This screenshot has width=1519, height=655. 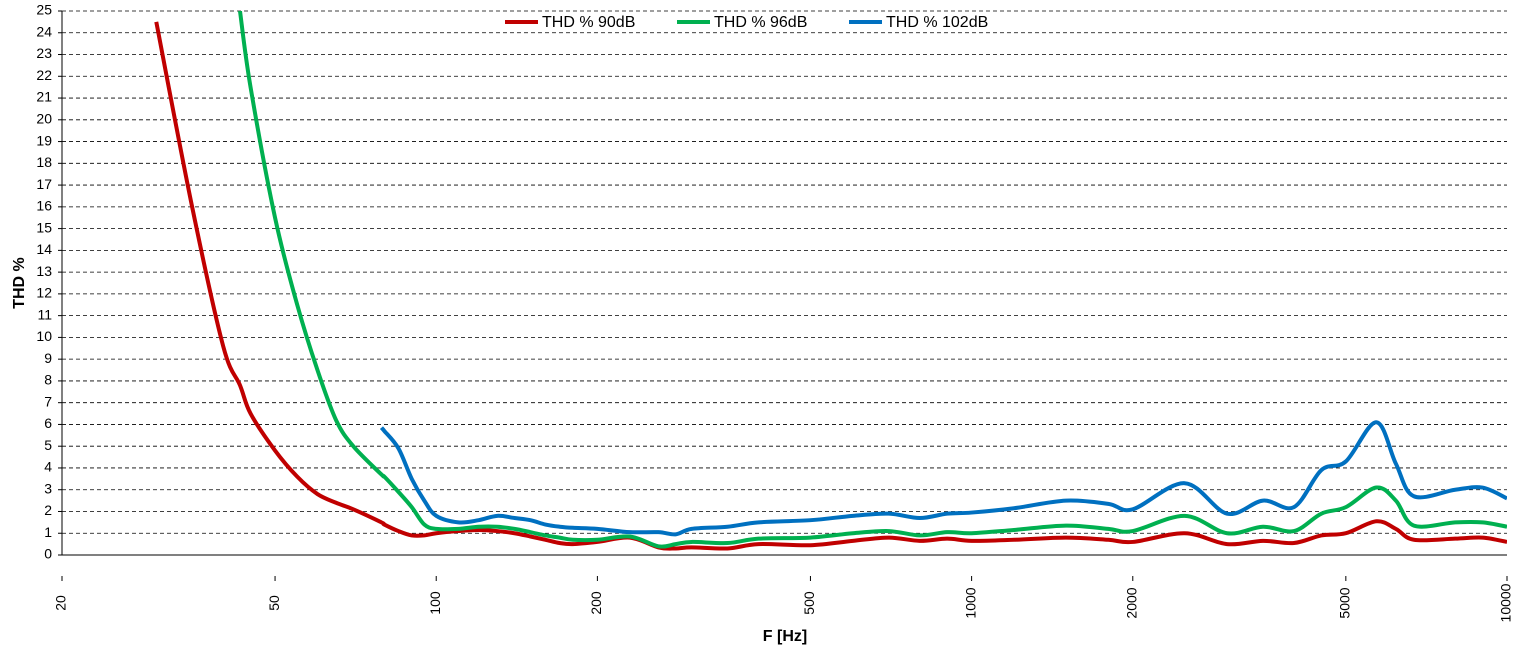 I want to click on y-tick-label: 24, so click(x=44, y=31).